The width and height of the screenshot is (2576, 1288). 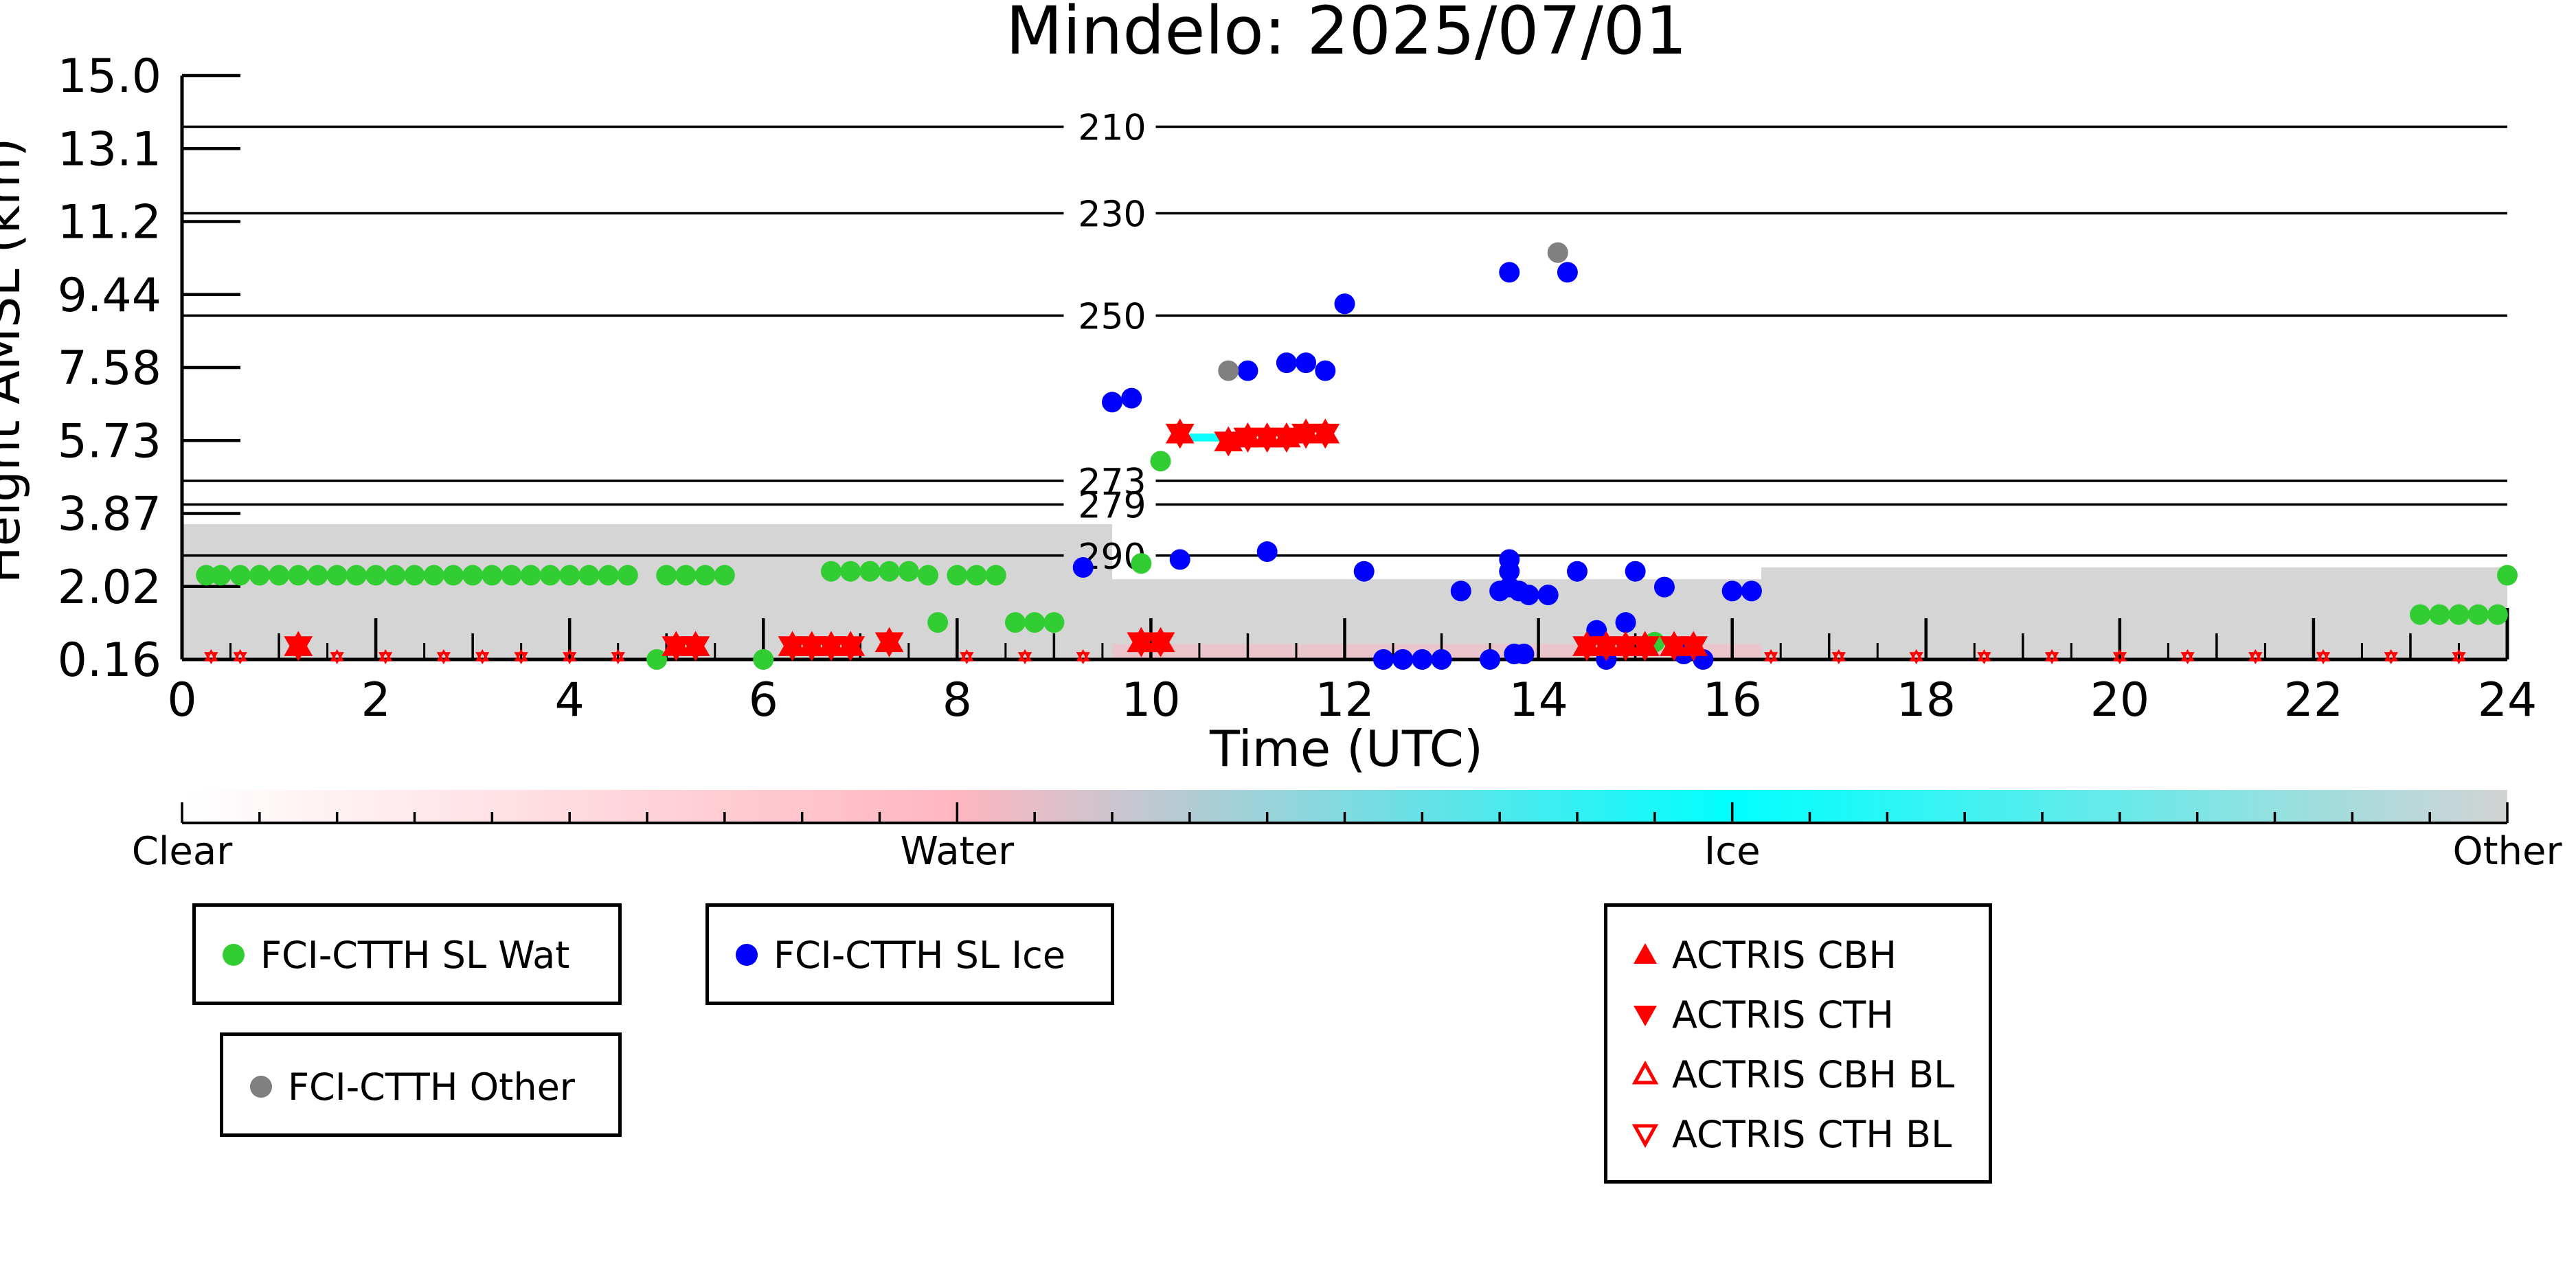 I want to click on legend-label-actris-cth: ACTRIS CTH, so click(x=1783, y=1015).